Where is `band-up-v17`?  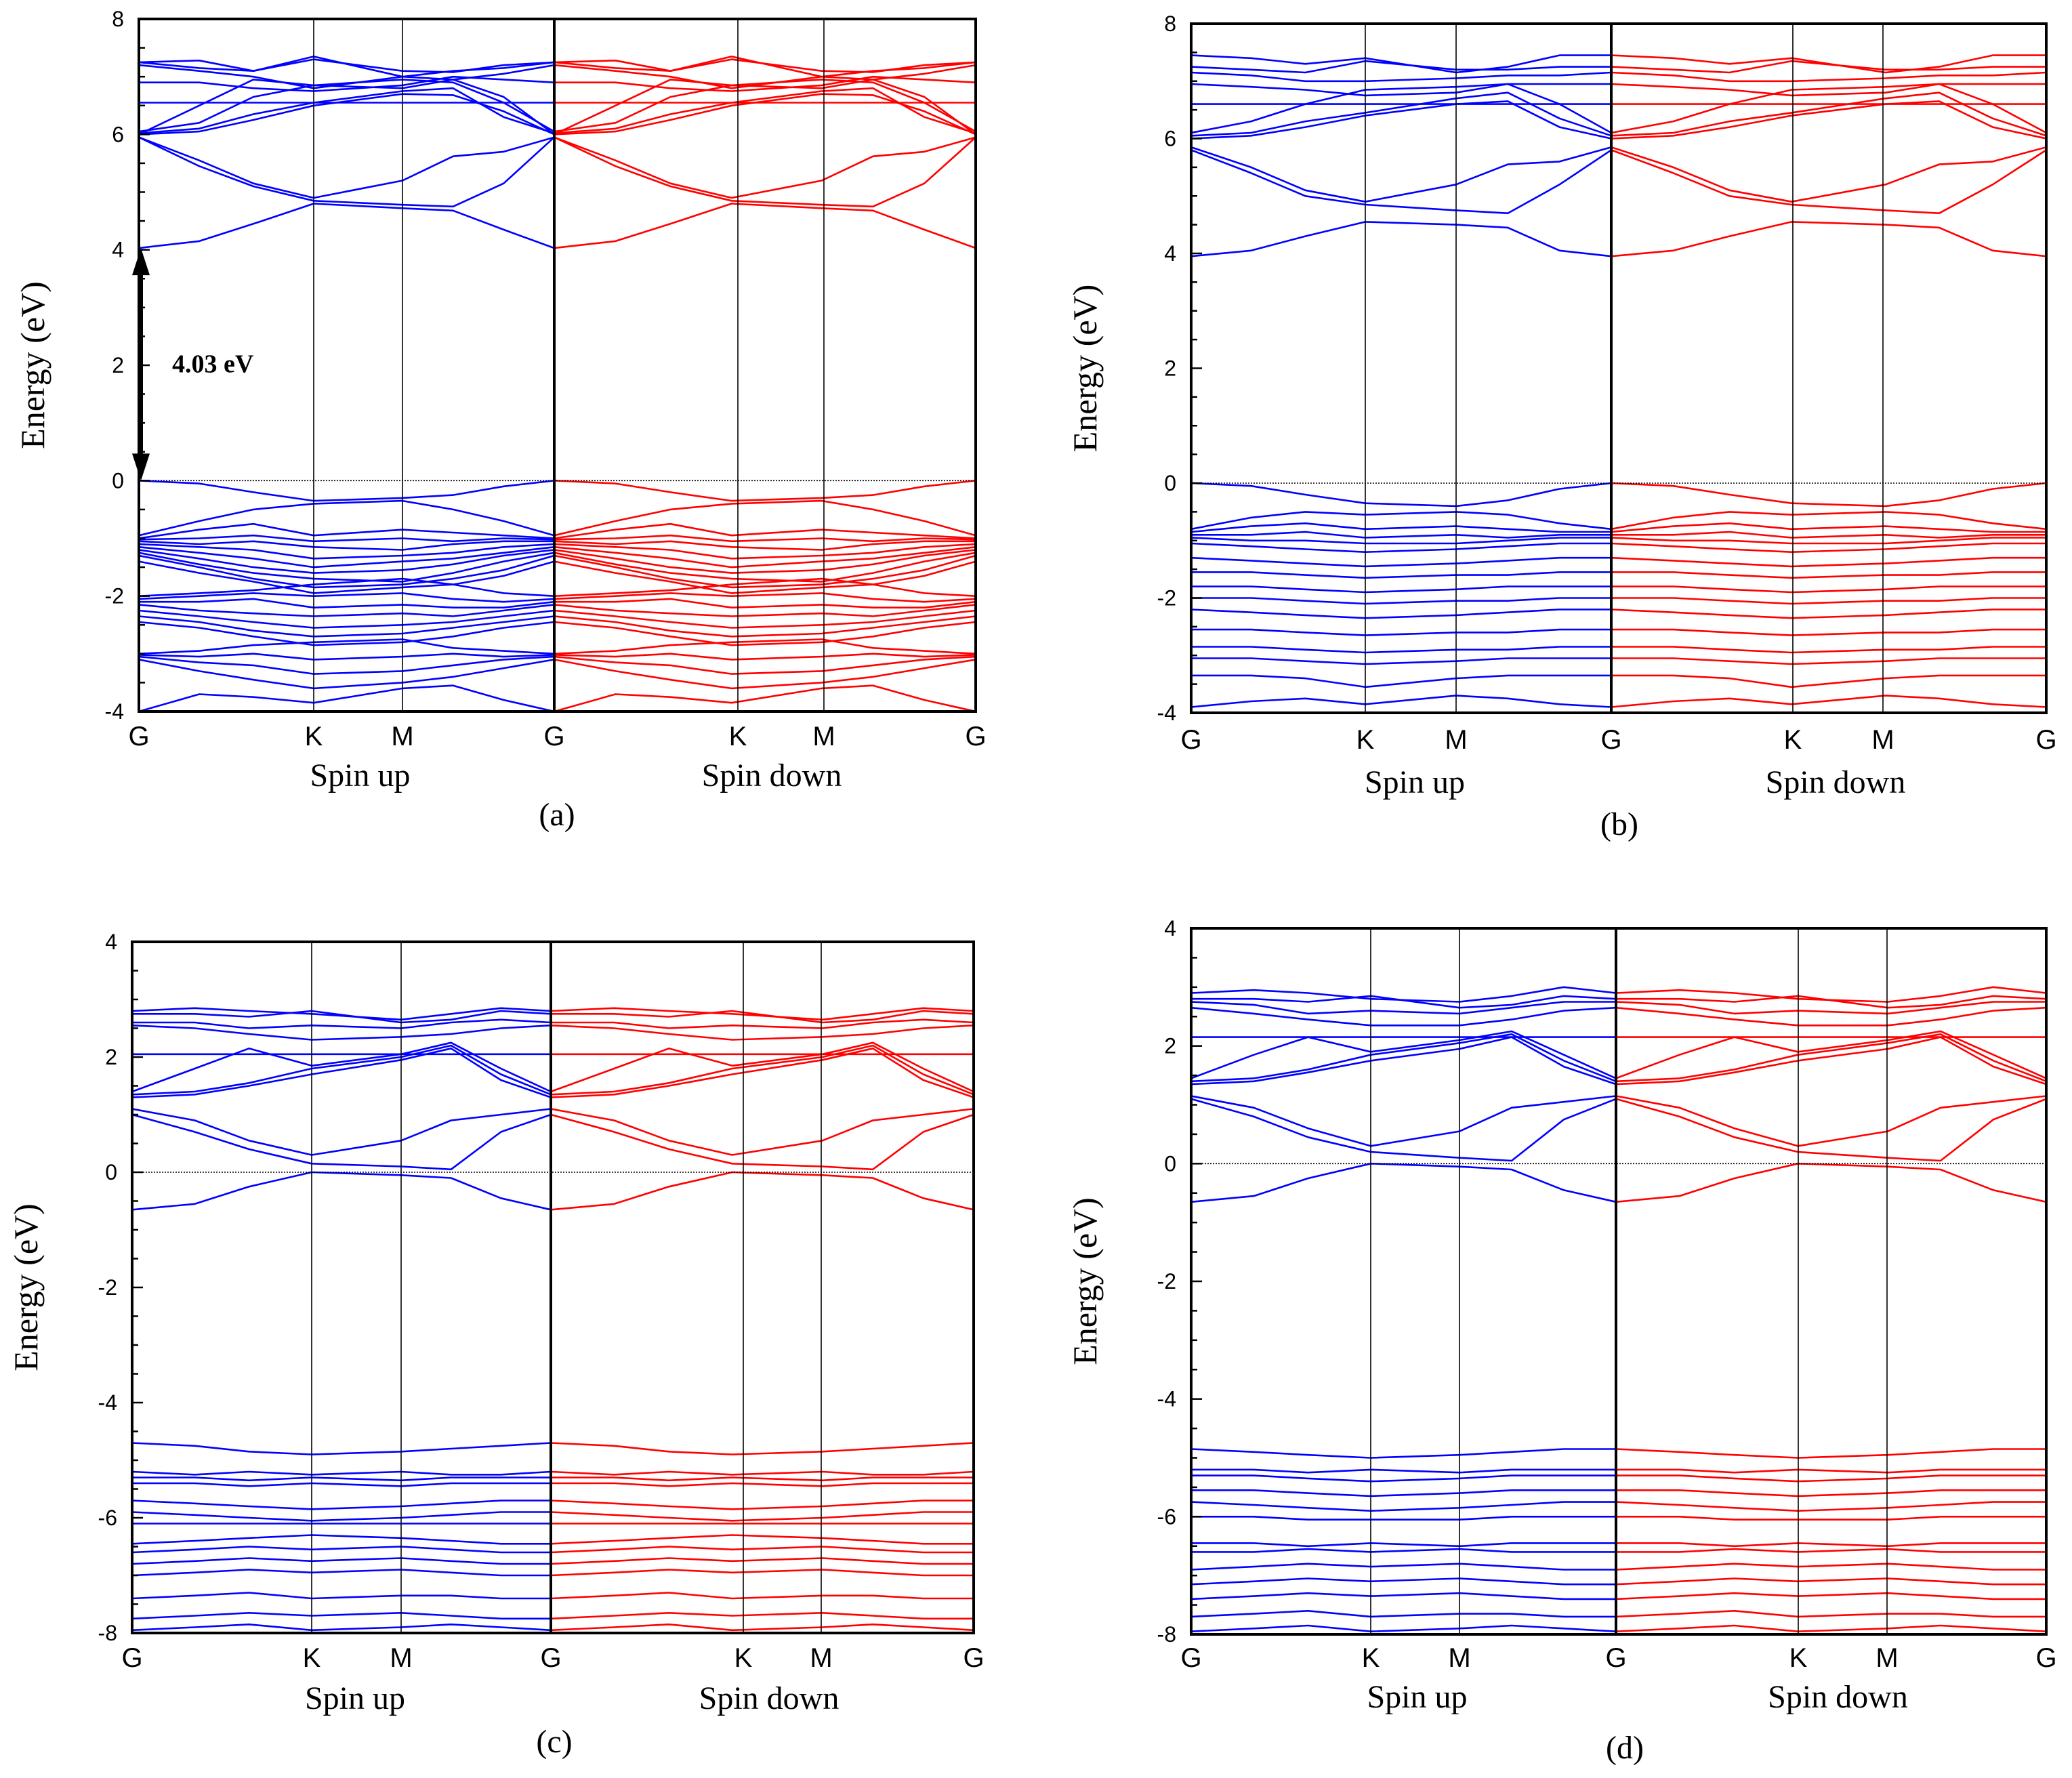 band-up-v17 is located at coordinates (347, 626).